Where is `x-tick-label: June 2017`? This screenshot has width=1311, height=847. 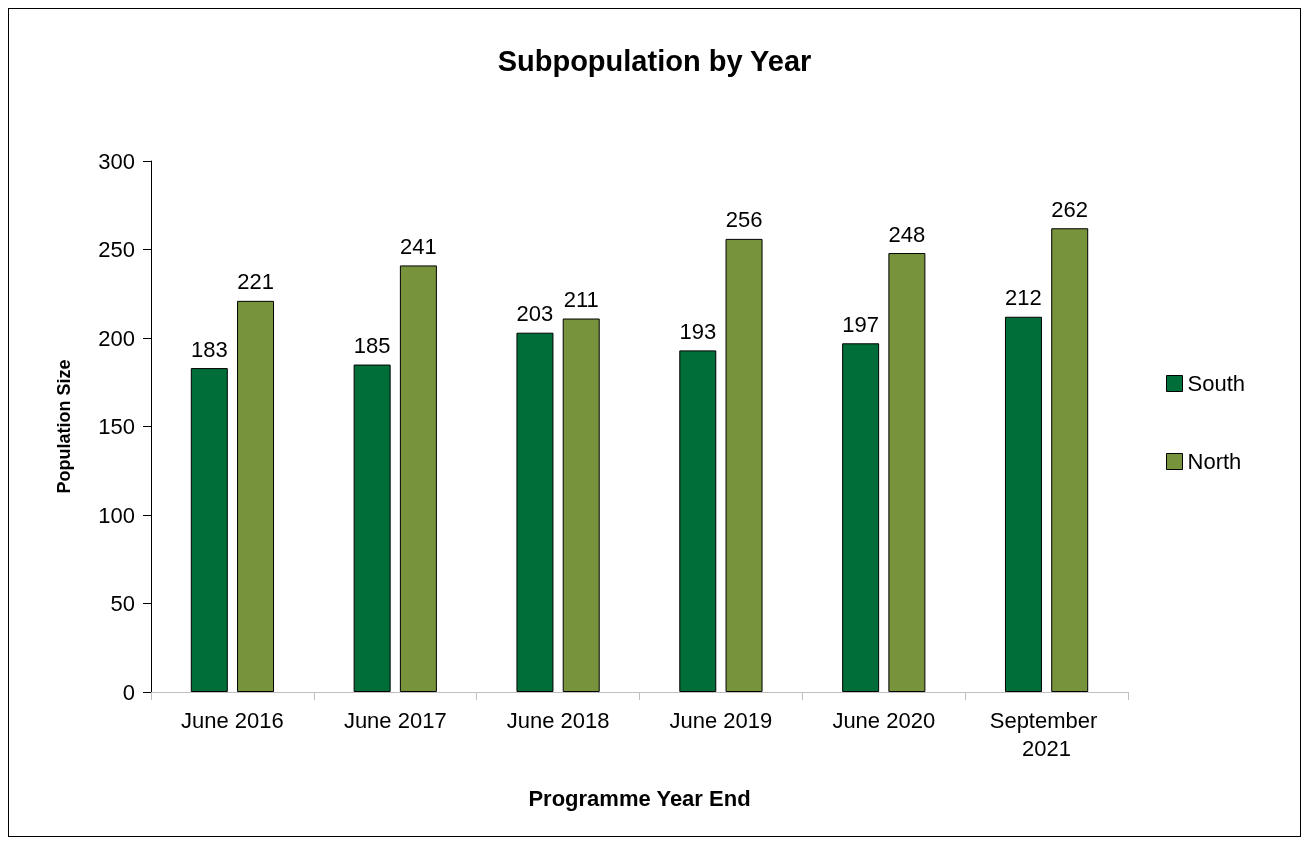
x-tick-label: June 2017 is located at coordinates (395, 720).